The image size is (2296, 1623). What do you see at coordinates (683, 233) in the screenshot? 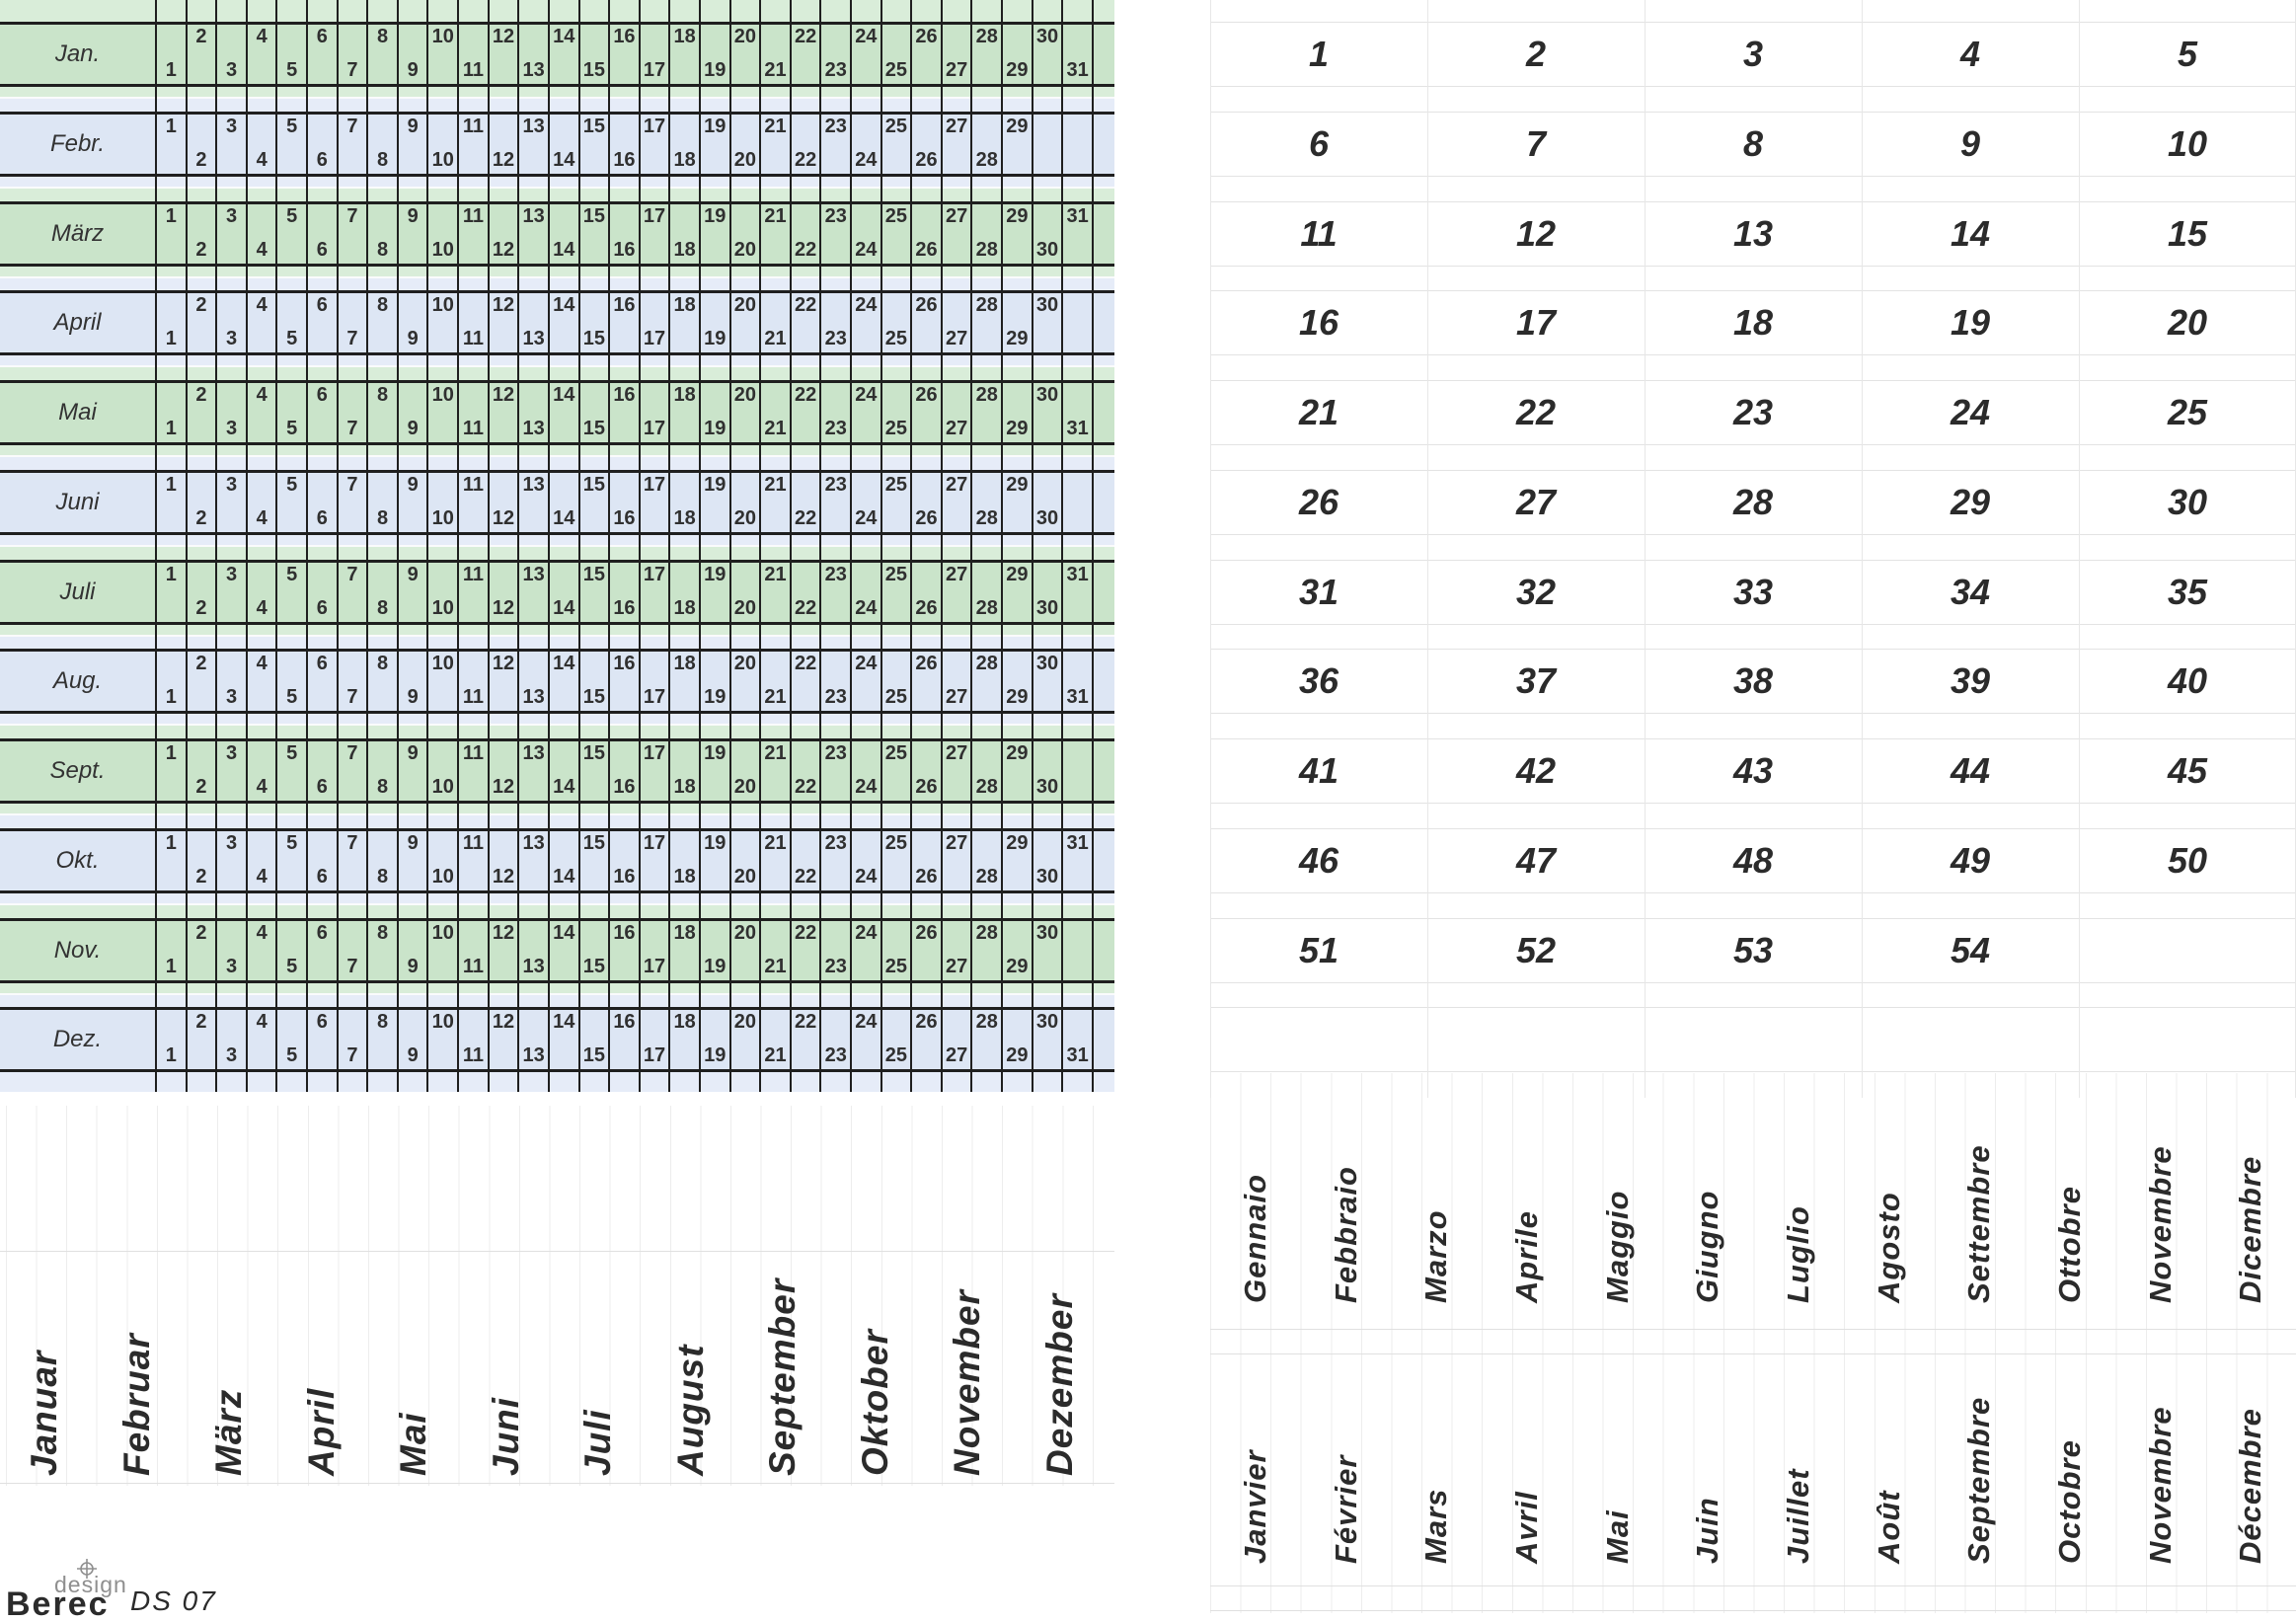
I see `day-cell: 18` at bounding box center [683, 233].